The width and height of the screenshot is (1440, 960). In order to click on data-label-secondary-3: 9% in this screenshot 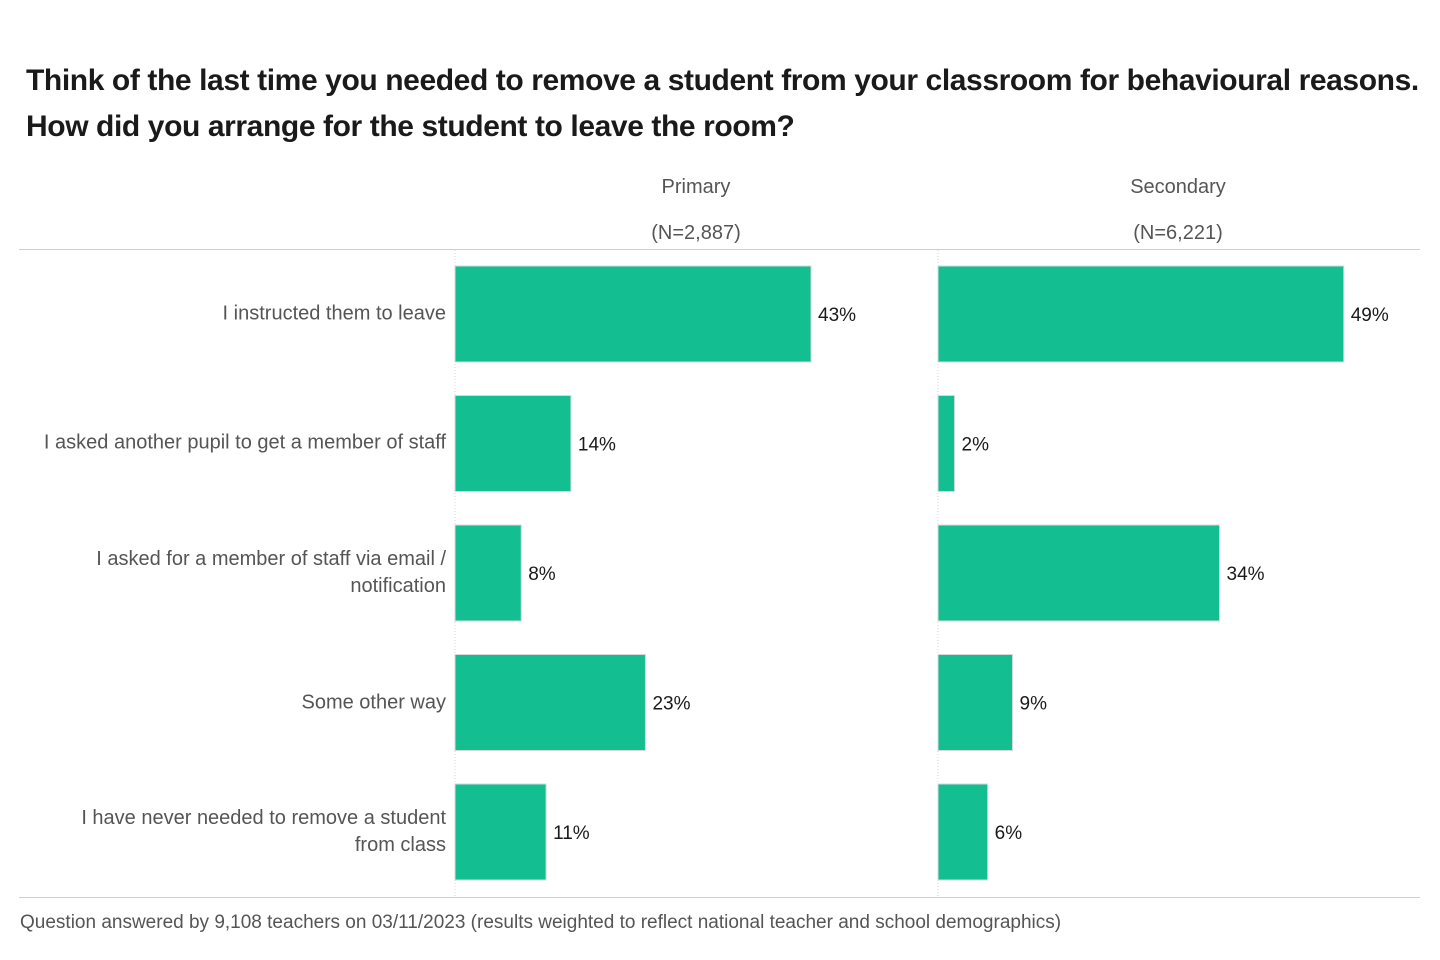, I will do `click(1034, 704)`.